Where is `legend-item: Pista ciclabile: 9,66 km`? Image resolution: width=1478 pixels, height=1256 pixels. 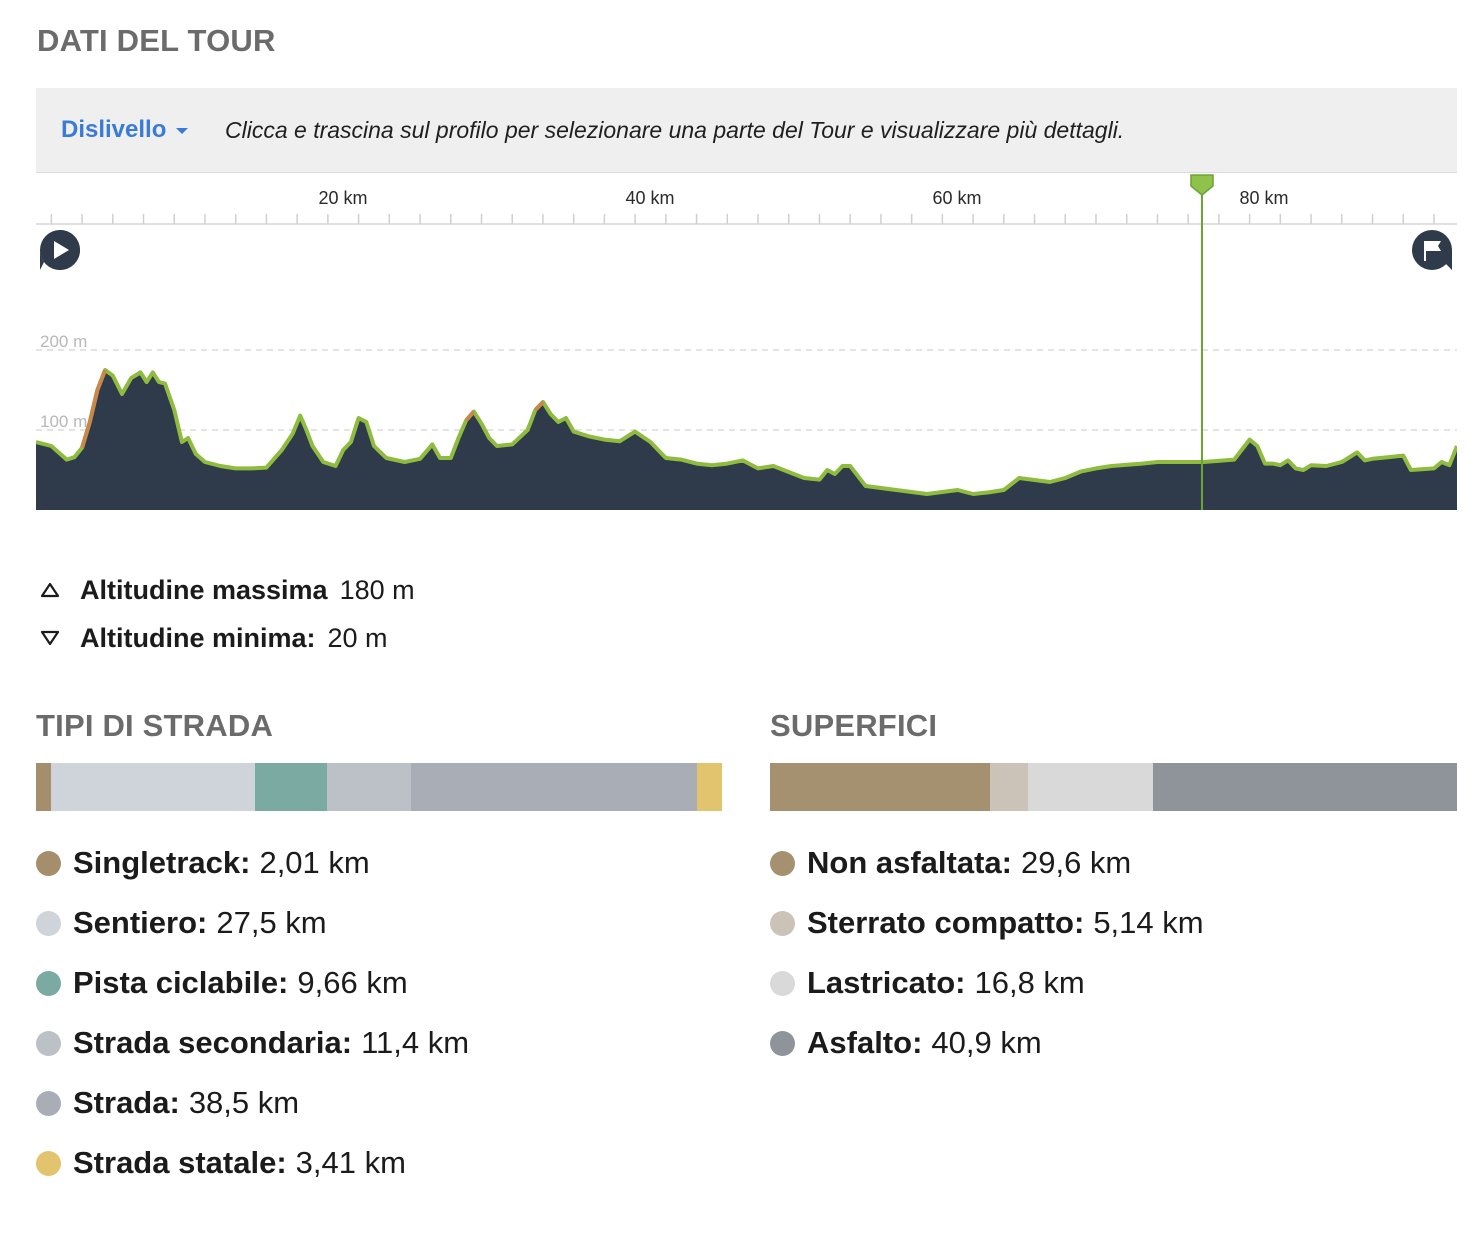
legend-item: Pista ciclabile: 9,66 km is located at coordinates (379, 983).